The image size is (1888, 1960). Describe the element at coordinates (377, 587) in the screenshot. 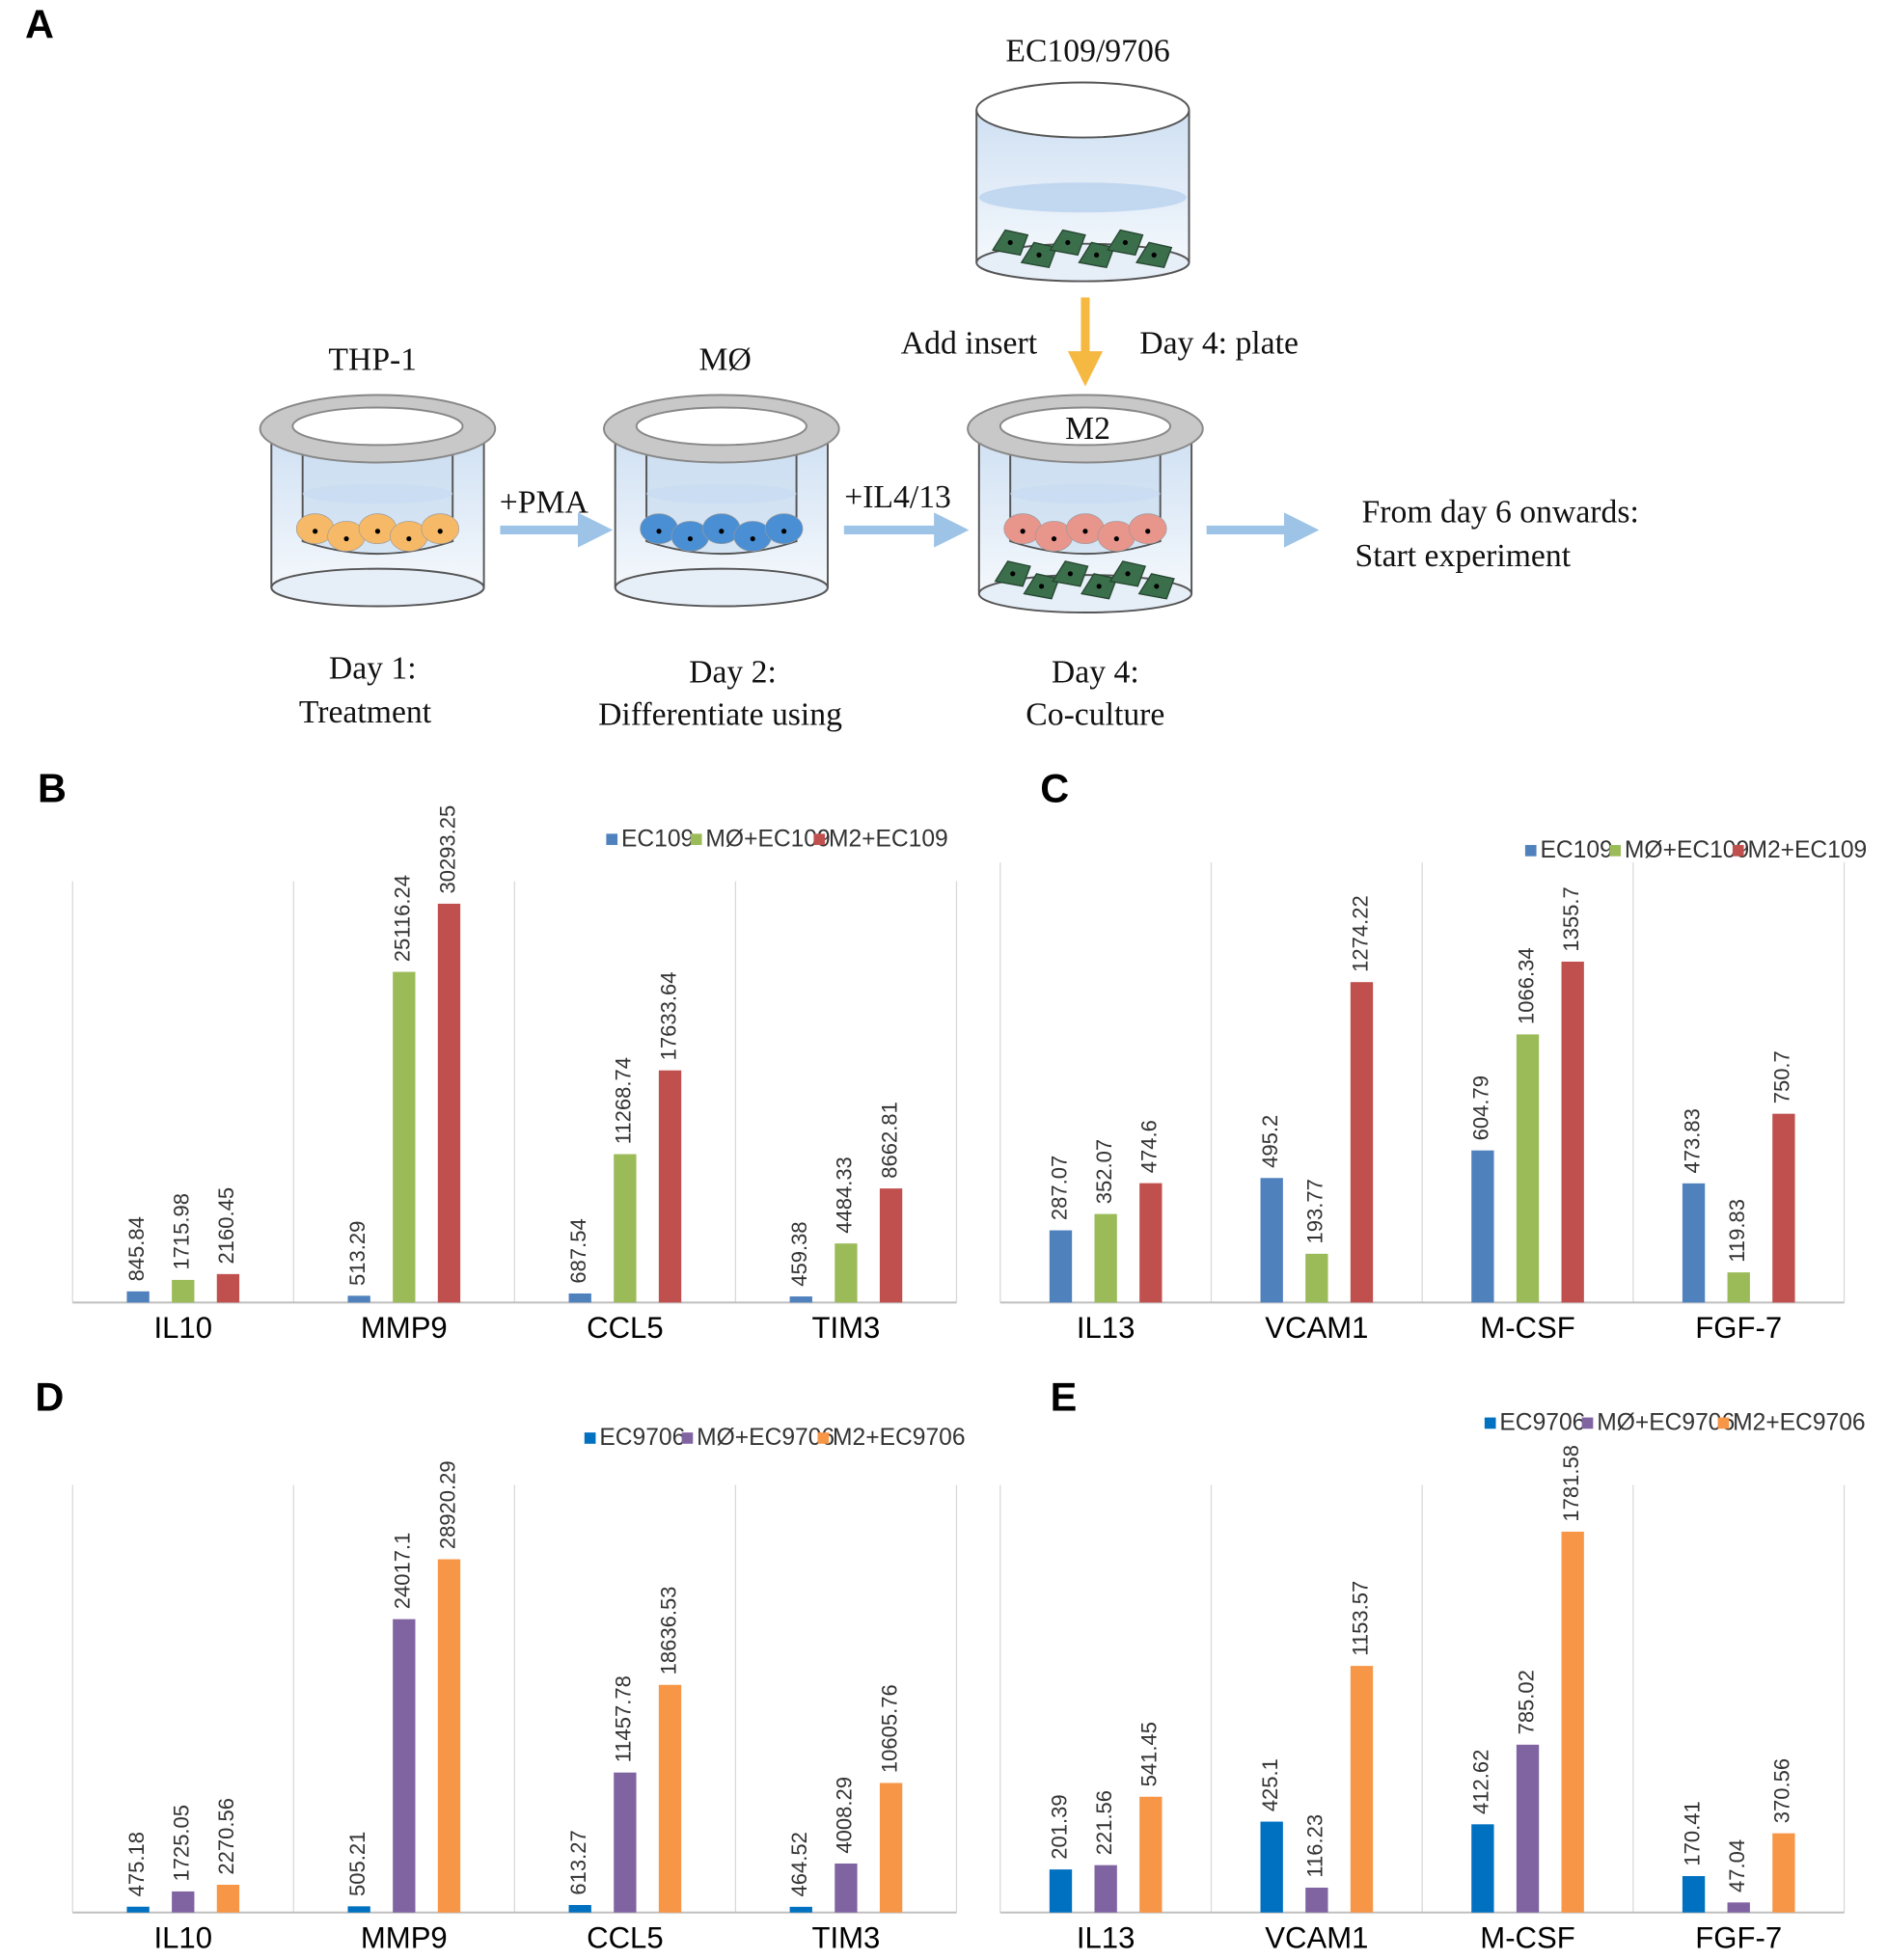

I see `beaker-bottom` at that location.